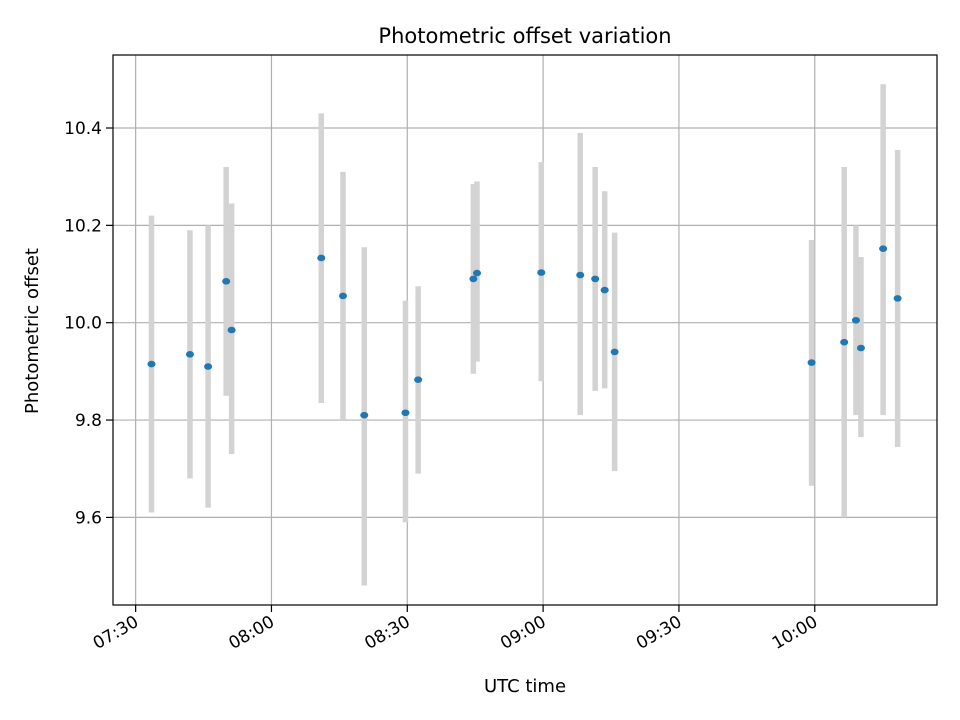 The height and width of the screenshot is (720, 960). What do you see at coordinates (524, 36) in the screenshot?
I see `chart-title: Photometric offset variation` at bounding box center [524, 36].